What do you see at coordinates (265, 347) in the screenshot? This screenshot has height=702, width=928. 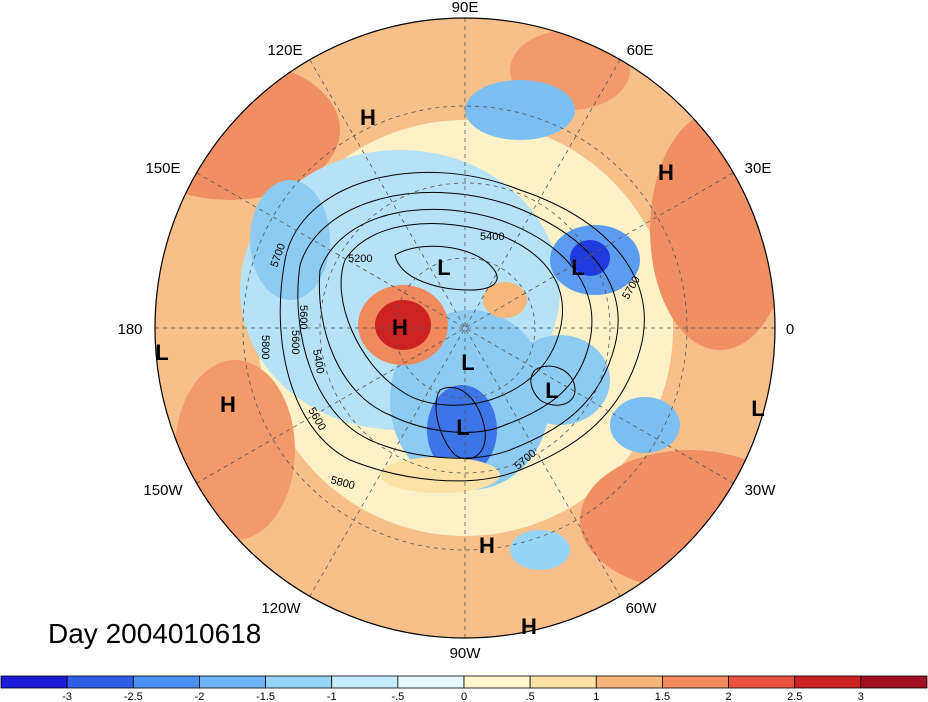 I see `contour-label: 5800` at bounding box center [265, 347].